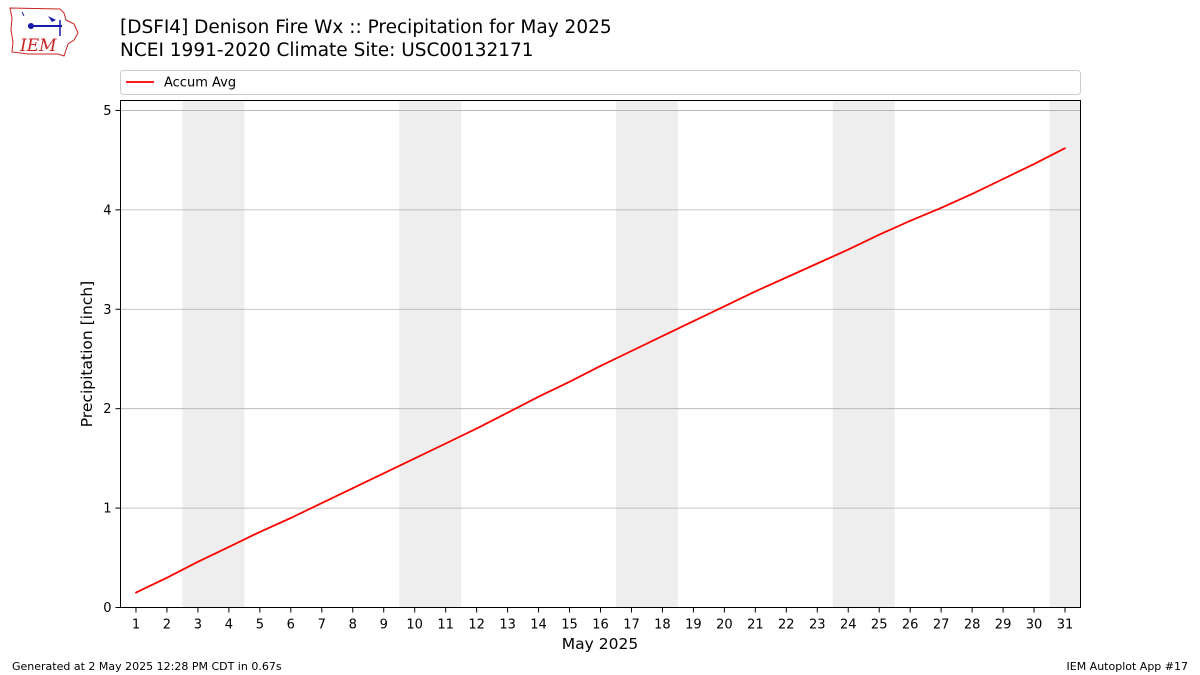  Describe the element at coordinates (322, 625) in the screenshot. I see `x-tick-label-7: 7` at that location.